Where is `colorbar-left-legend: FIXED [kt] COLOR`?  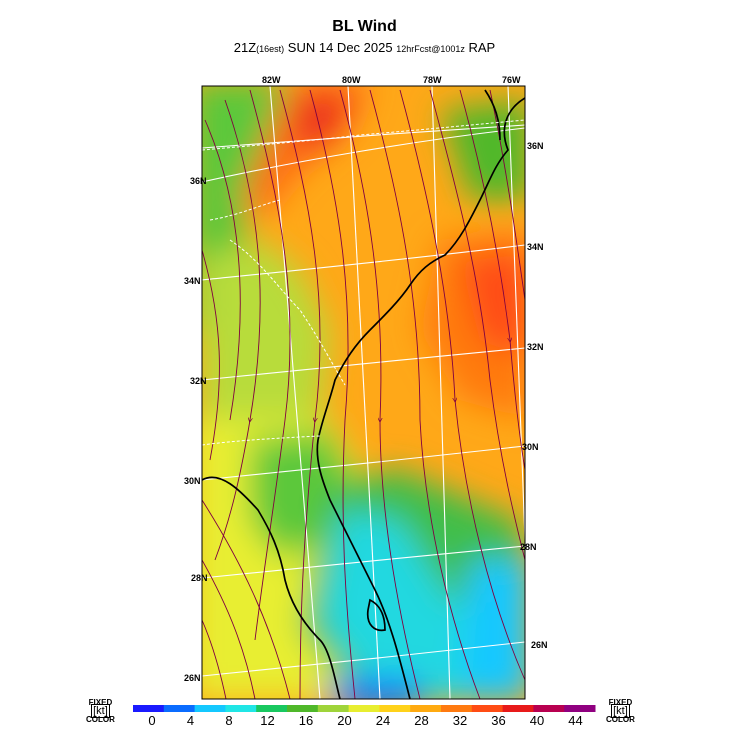
colorbar-left-legend: FIXED [kt] COLOR is located at coordinates (100, 711).